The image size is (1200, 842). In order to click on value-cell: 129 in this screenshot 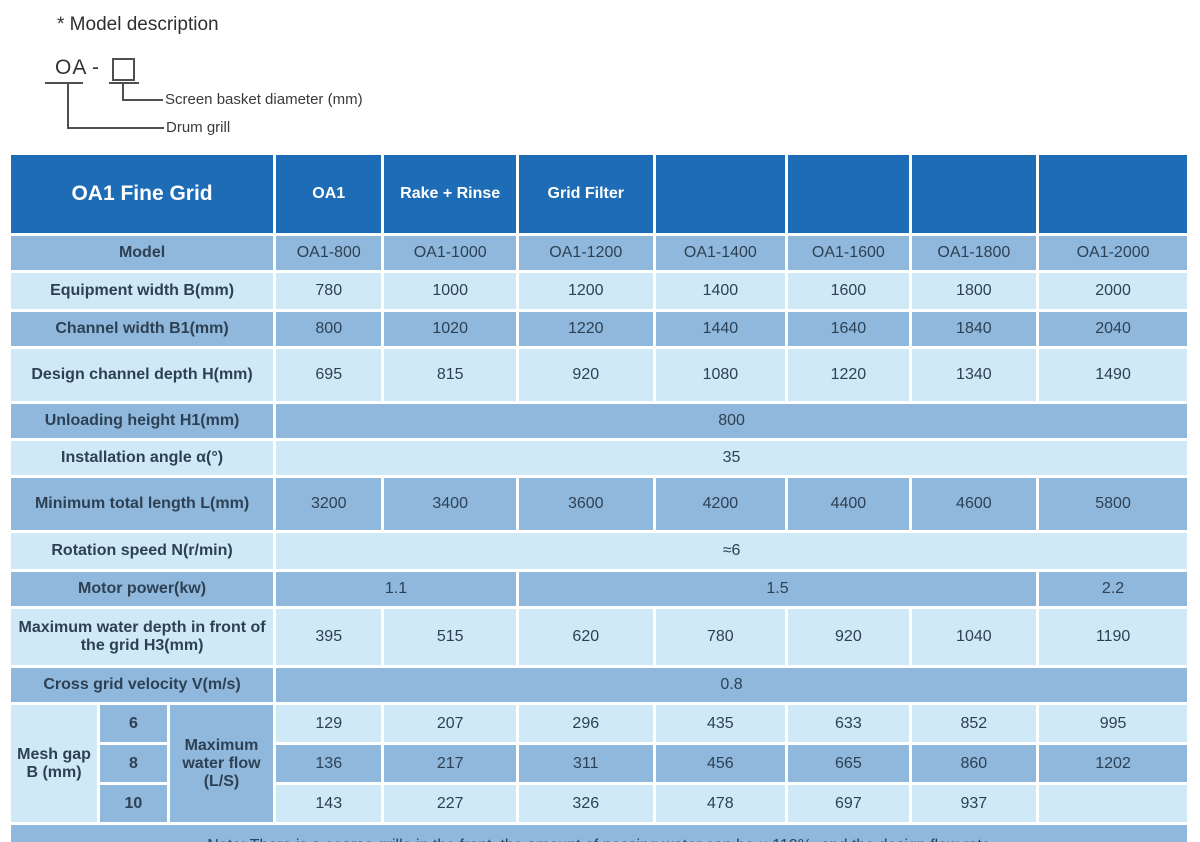, I will do `click(329, 723)`.